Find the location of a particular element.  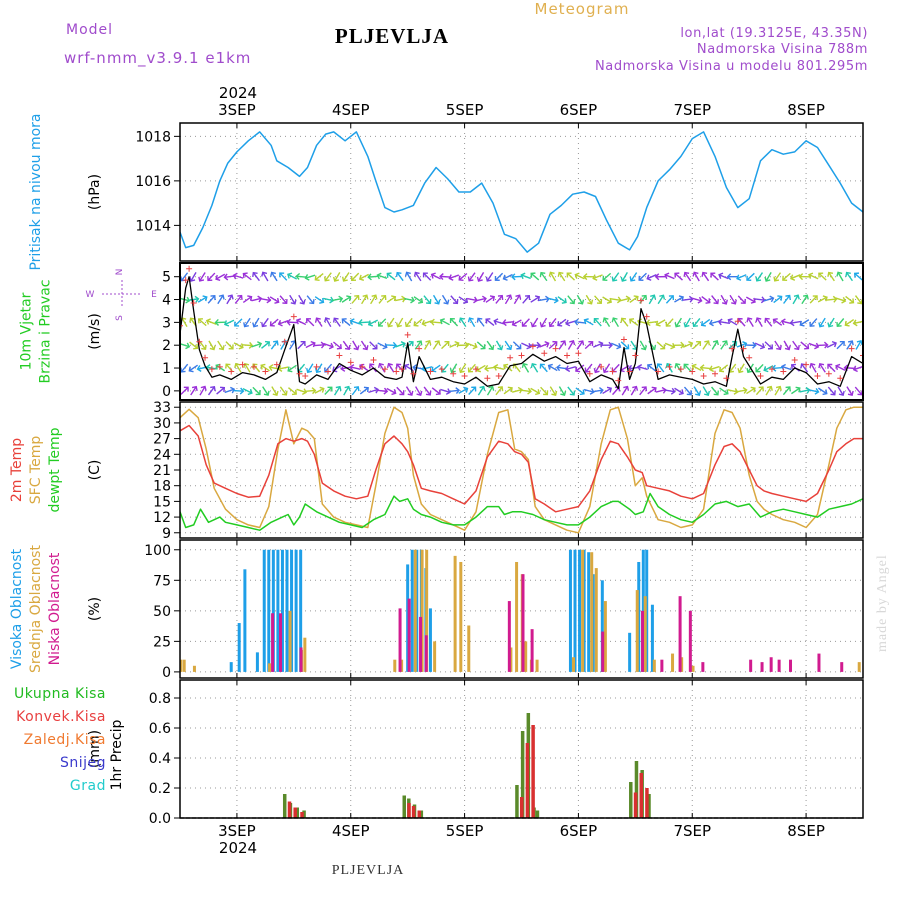

model-name: wrf-nmm_v3.9.1 e1km is located at coordinates (157, 58).